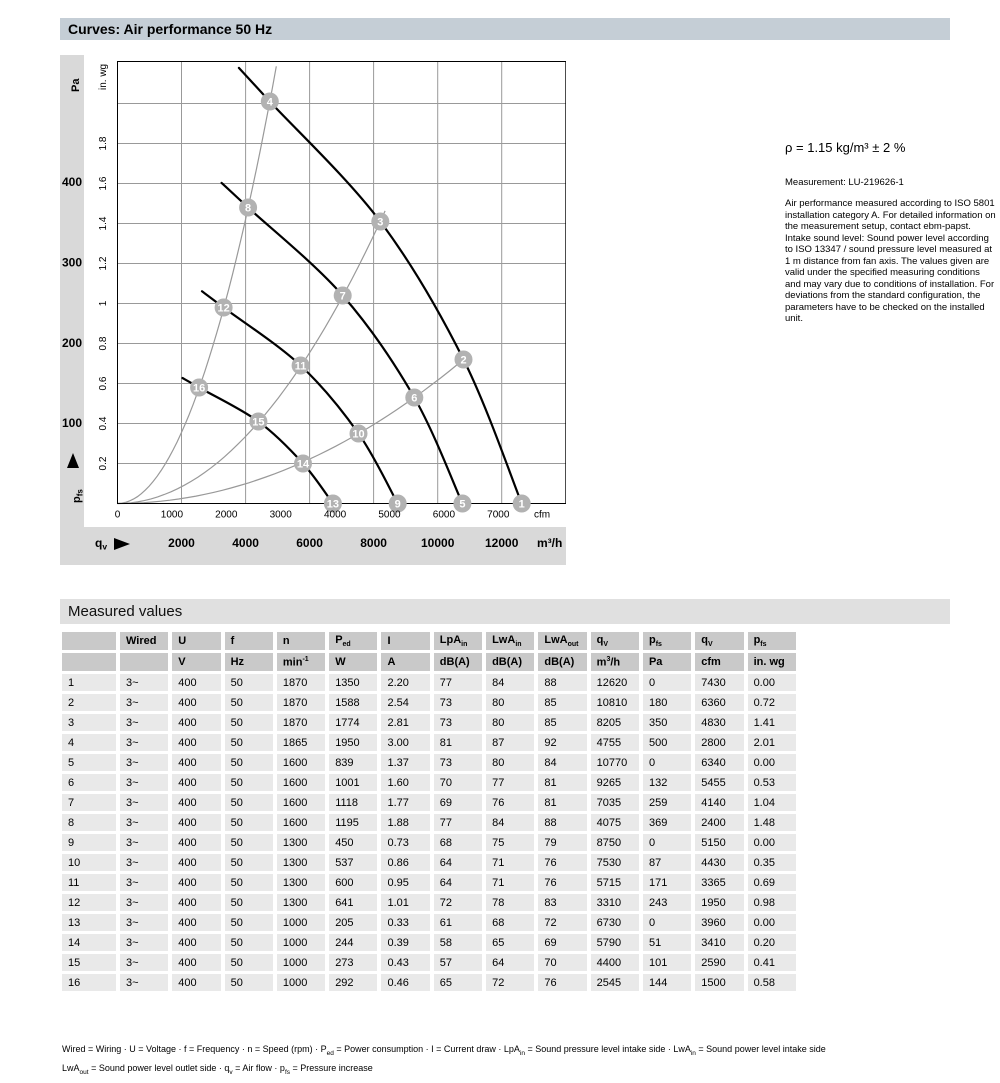  What do you see at coordinates (429, 863) in the screenshot?
I see `table-row: 10 3~ 400 50 1300 537 0.86 64 71 76 7530 87 4430 0.35` at bounding box center [429, 863].